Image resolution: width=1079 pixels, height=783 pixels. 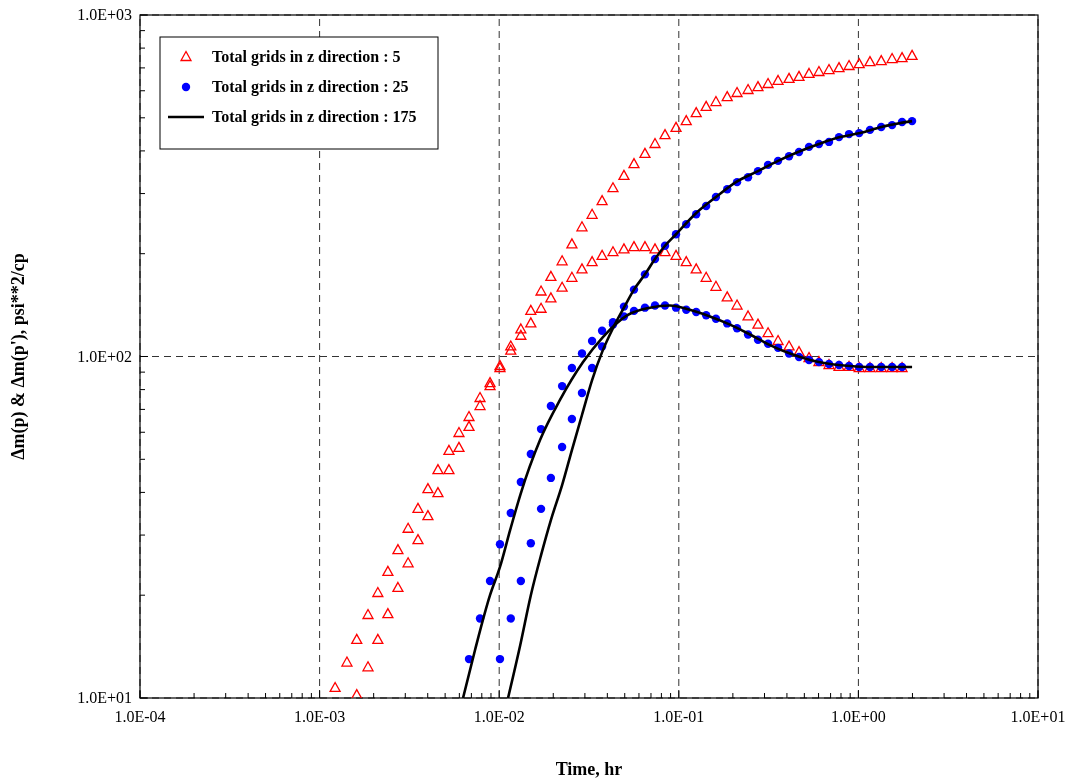 I want to click on x-tick-label: 1.0E+00, so click(x=858, y=716).